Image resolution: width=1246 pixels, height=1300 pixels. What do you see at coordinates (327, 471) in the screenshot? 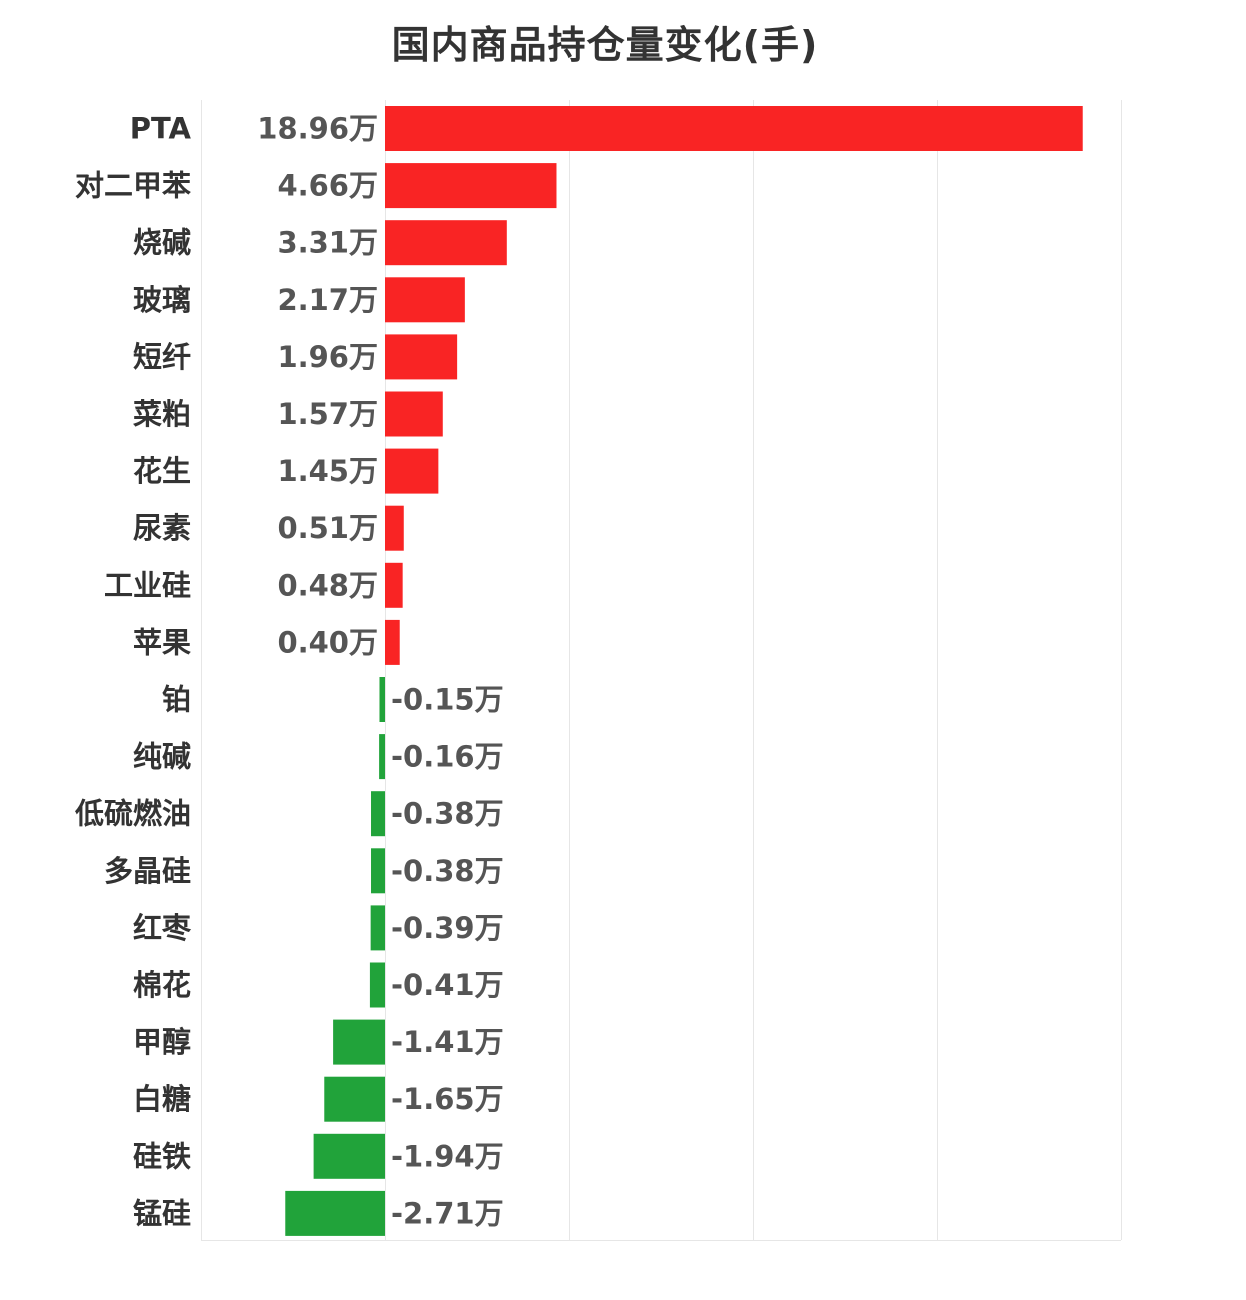
I see `value-label: 1.45万` at bounding box center [327, 471].